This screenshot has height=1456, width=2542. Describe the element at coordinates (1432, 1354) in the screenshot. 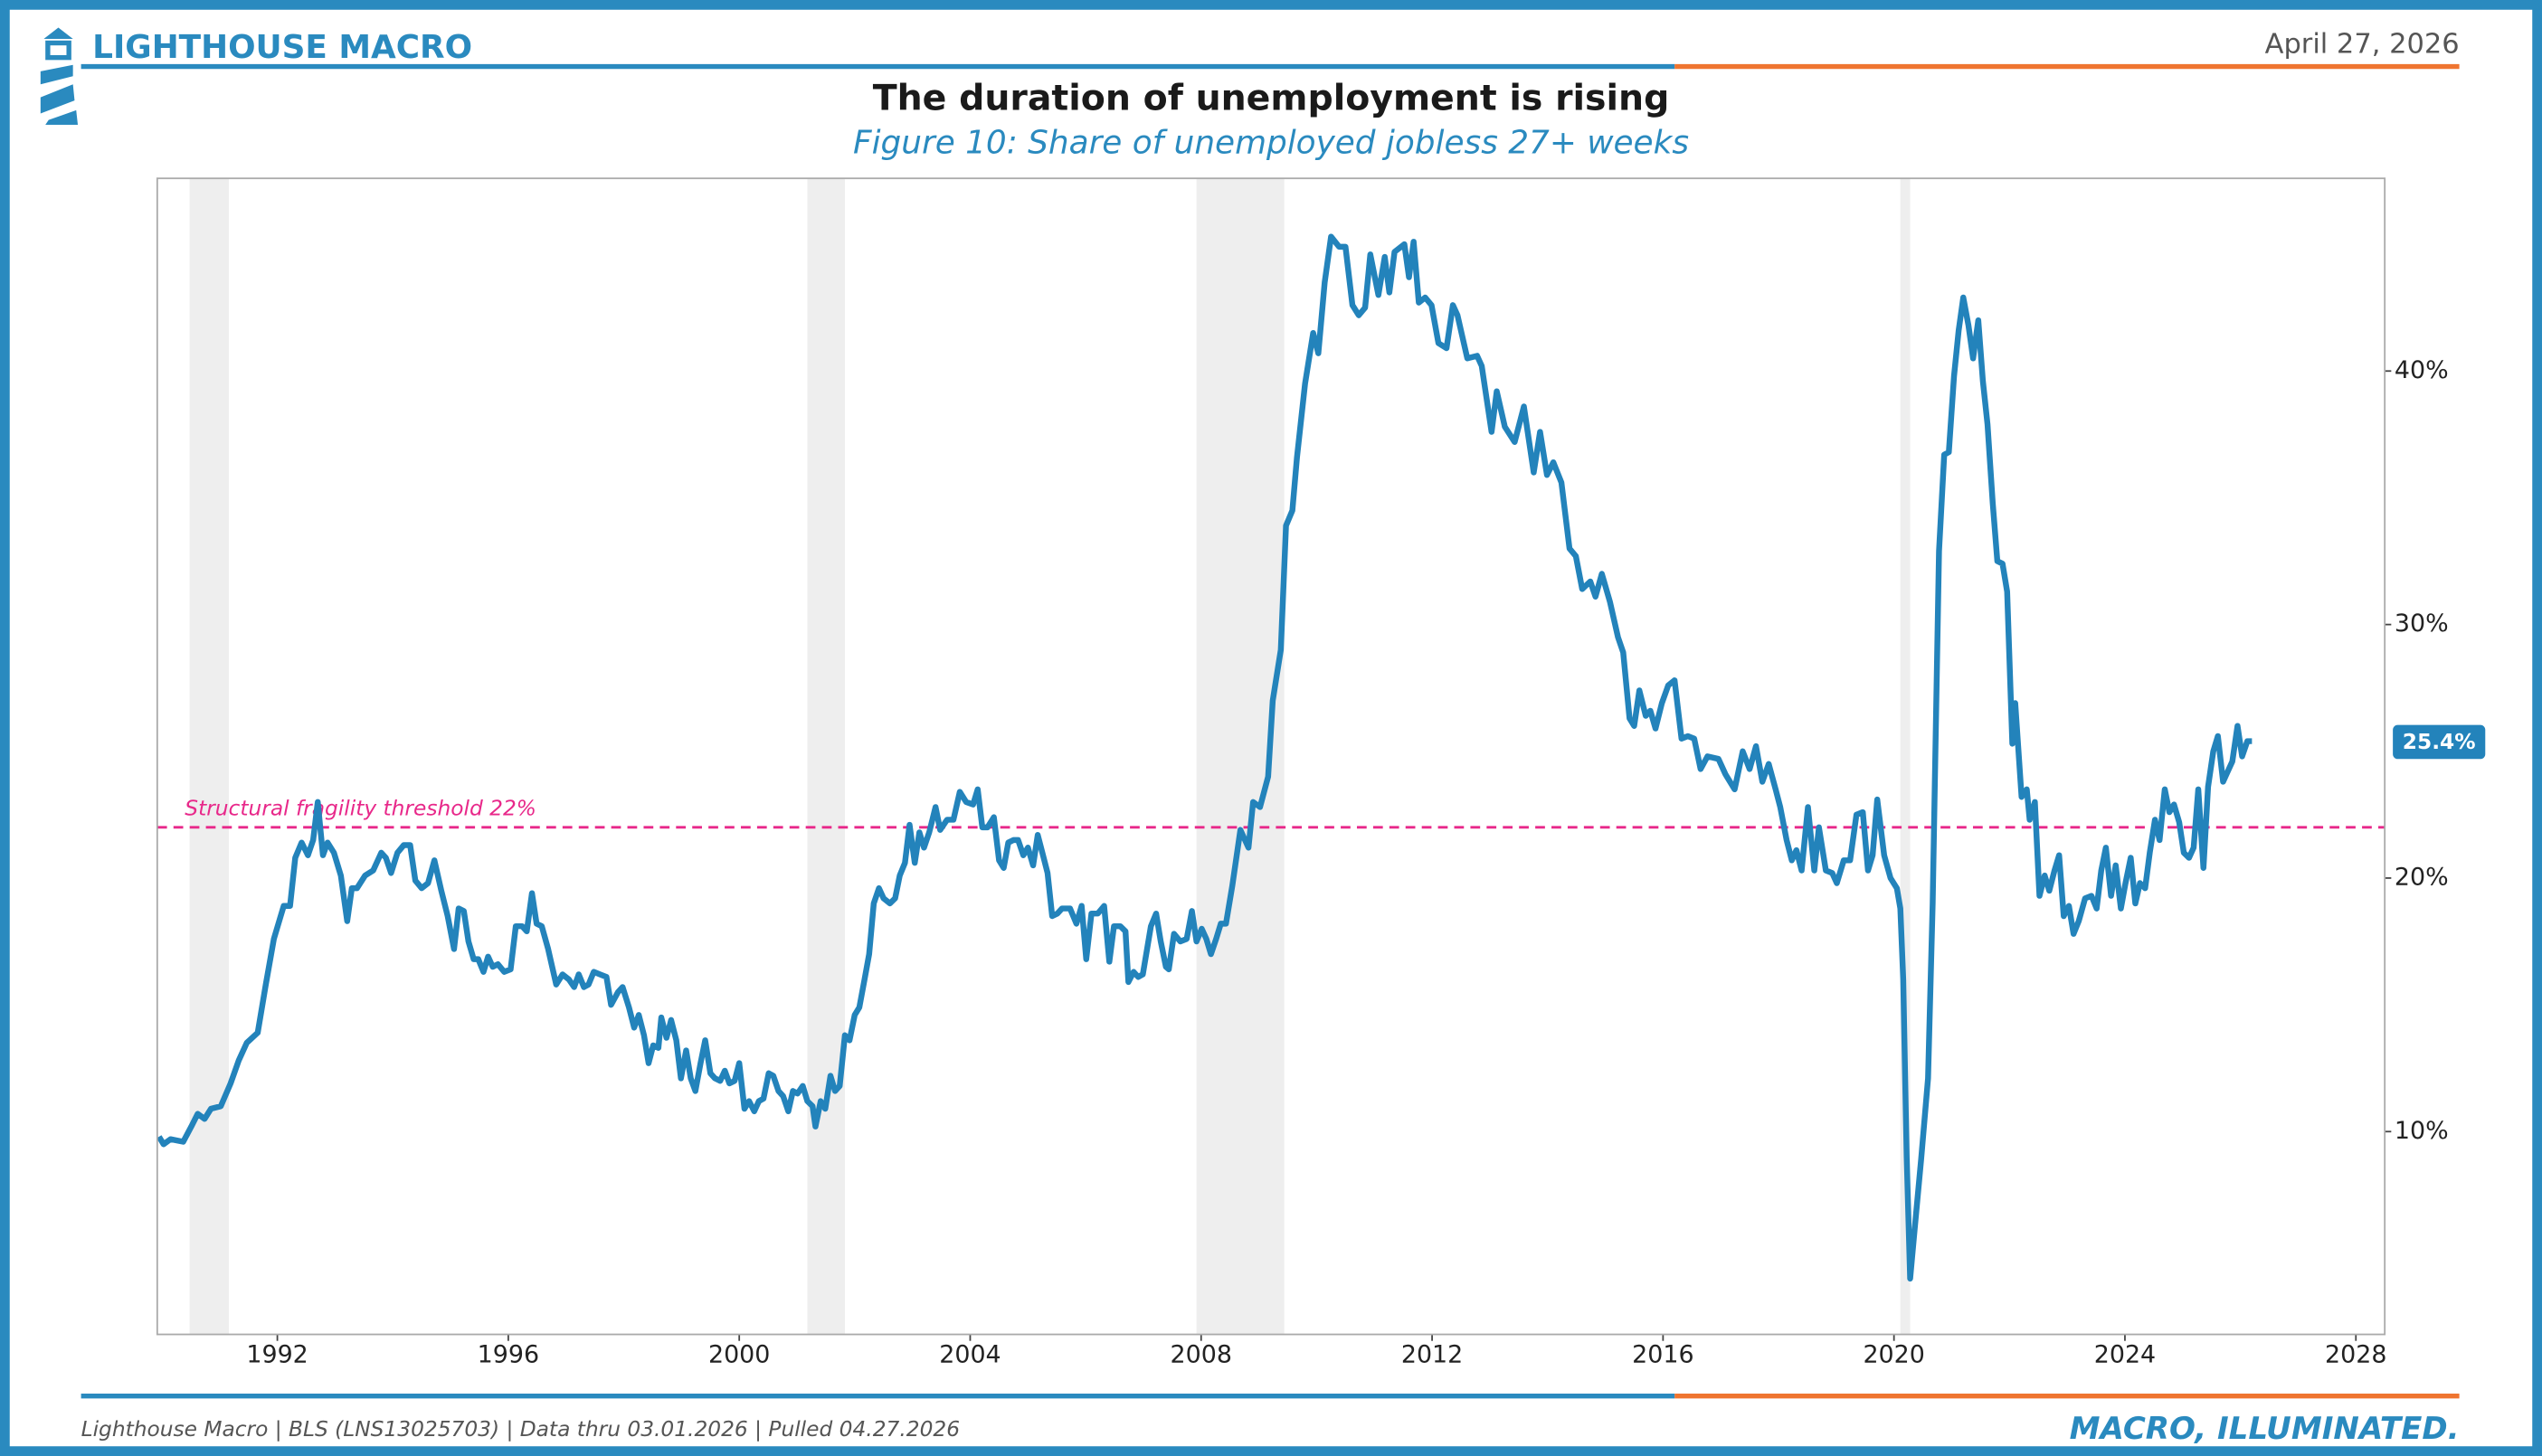

I see `x-tick-label: 2012` at that location.